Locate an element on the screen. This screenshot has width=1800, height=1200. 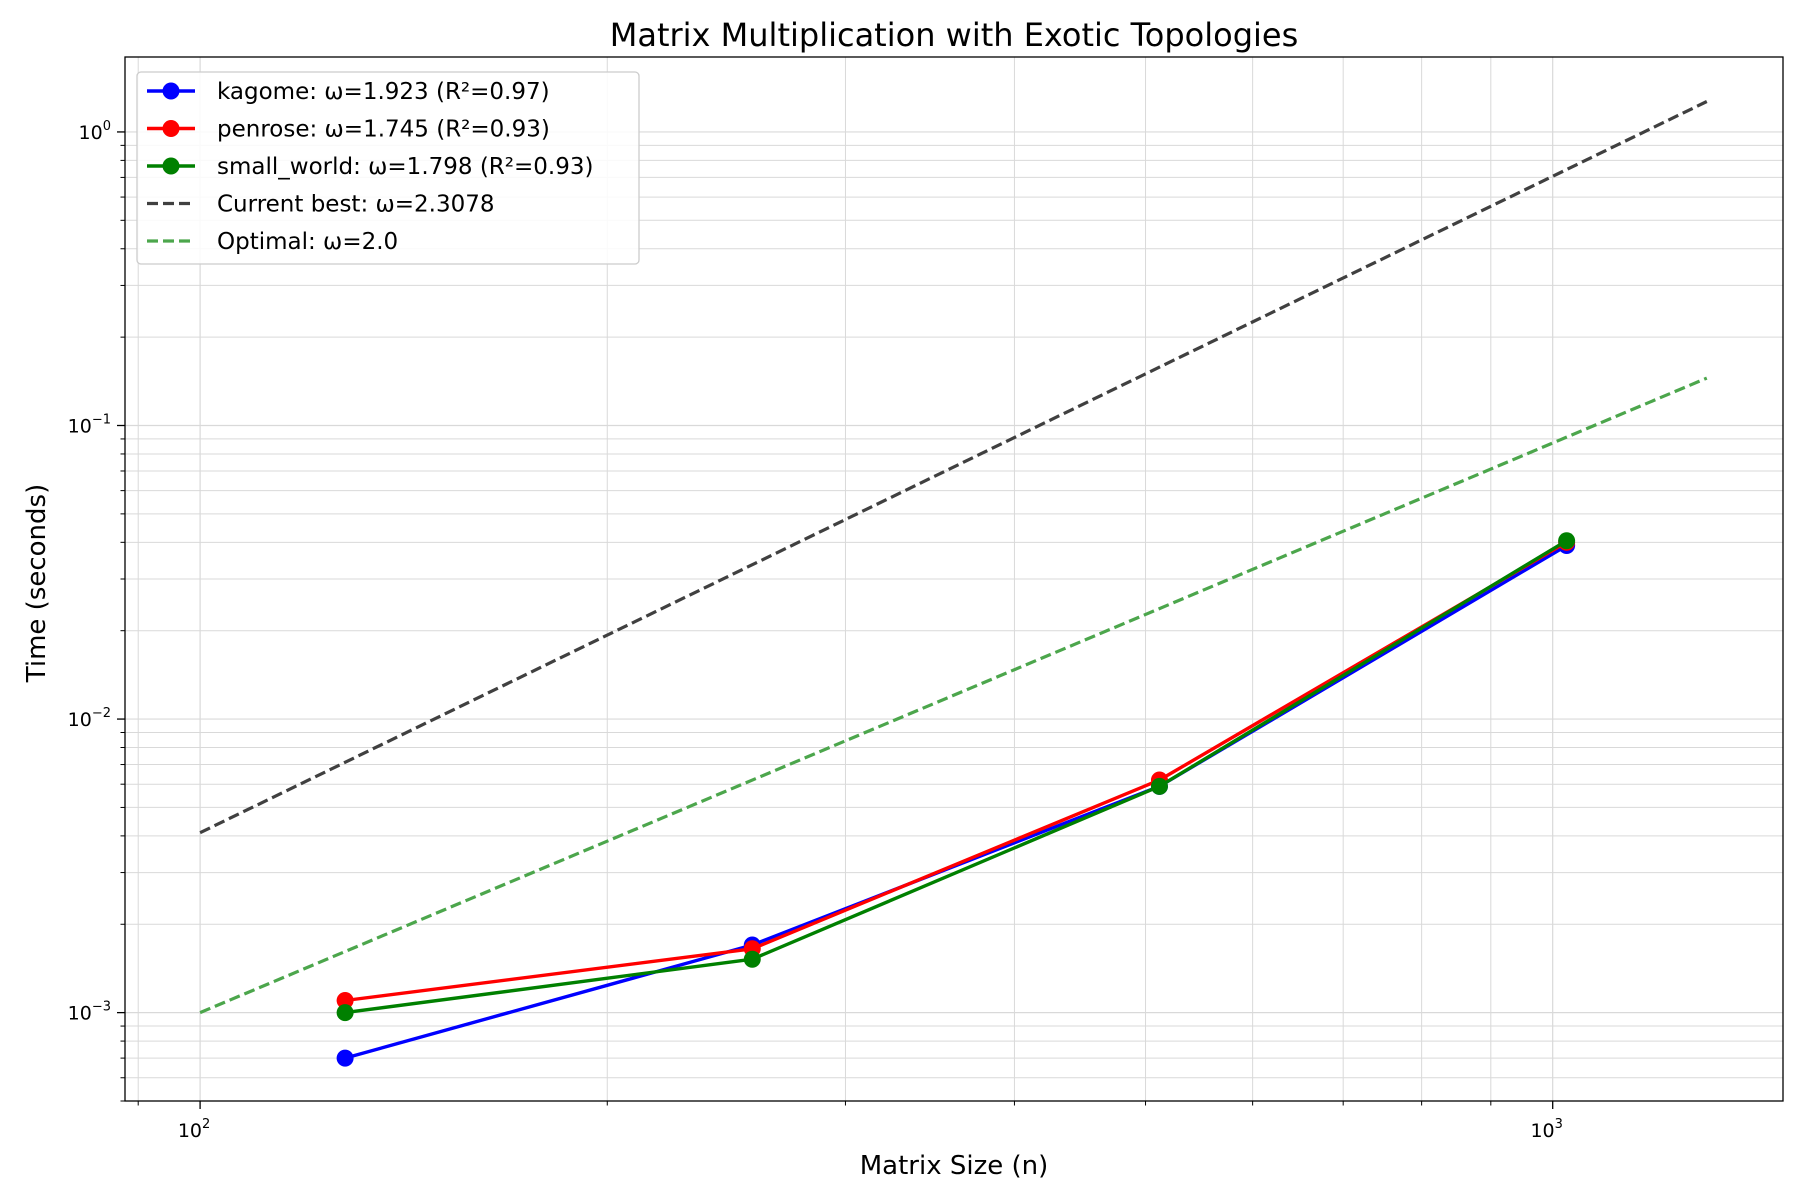
y-tick-label: 10⁻³ is located at coordinates (89, 1012).